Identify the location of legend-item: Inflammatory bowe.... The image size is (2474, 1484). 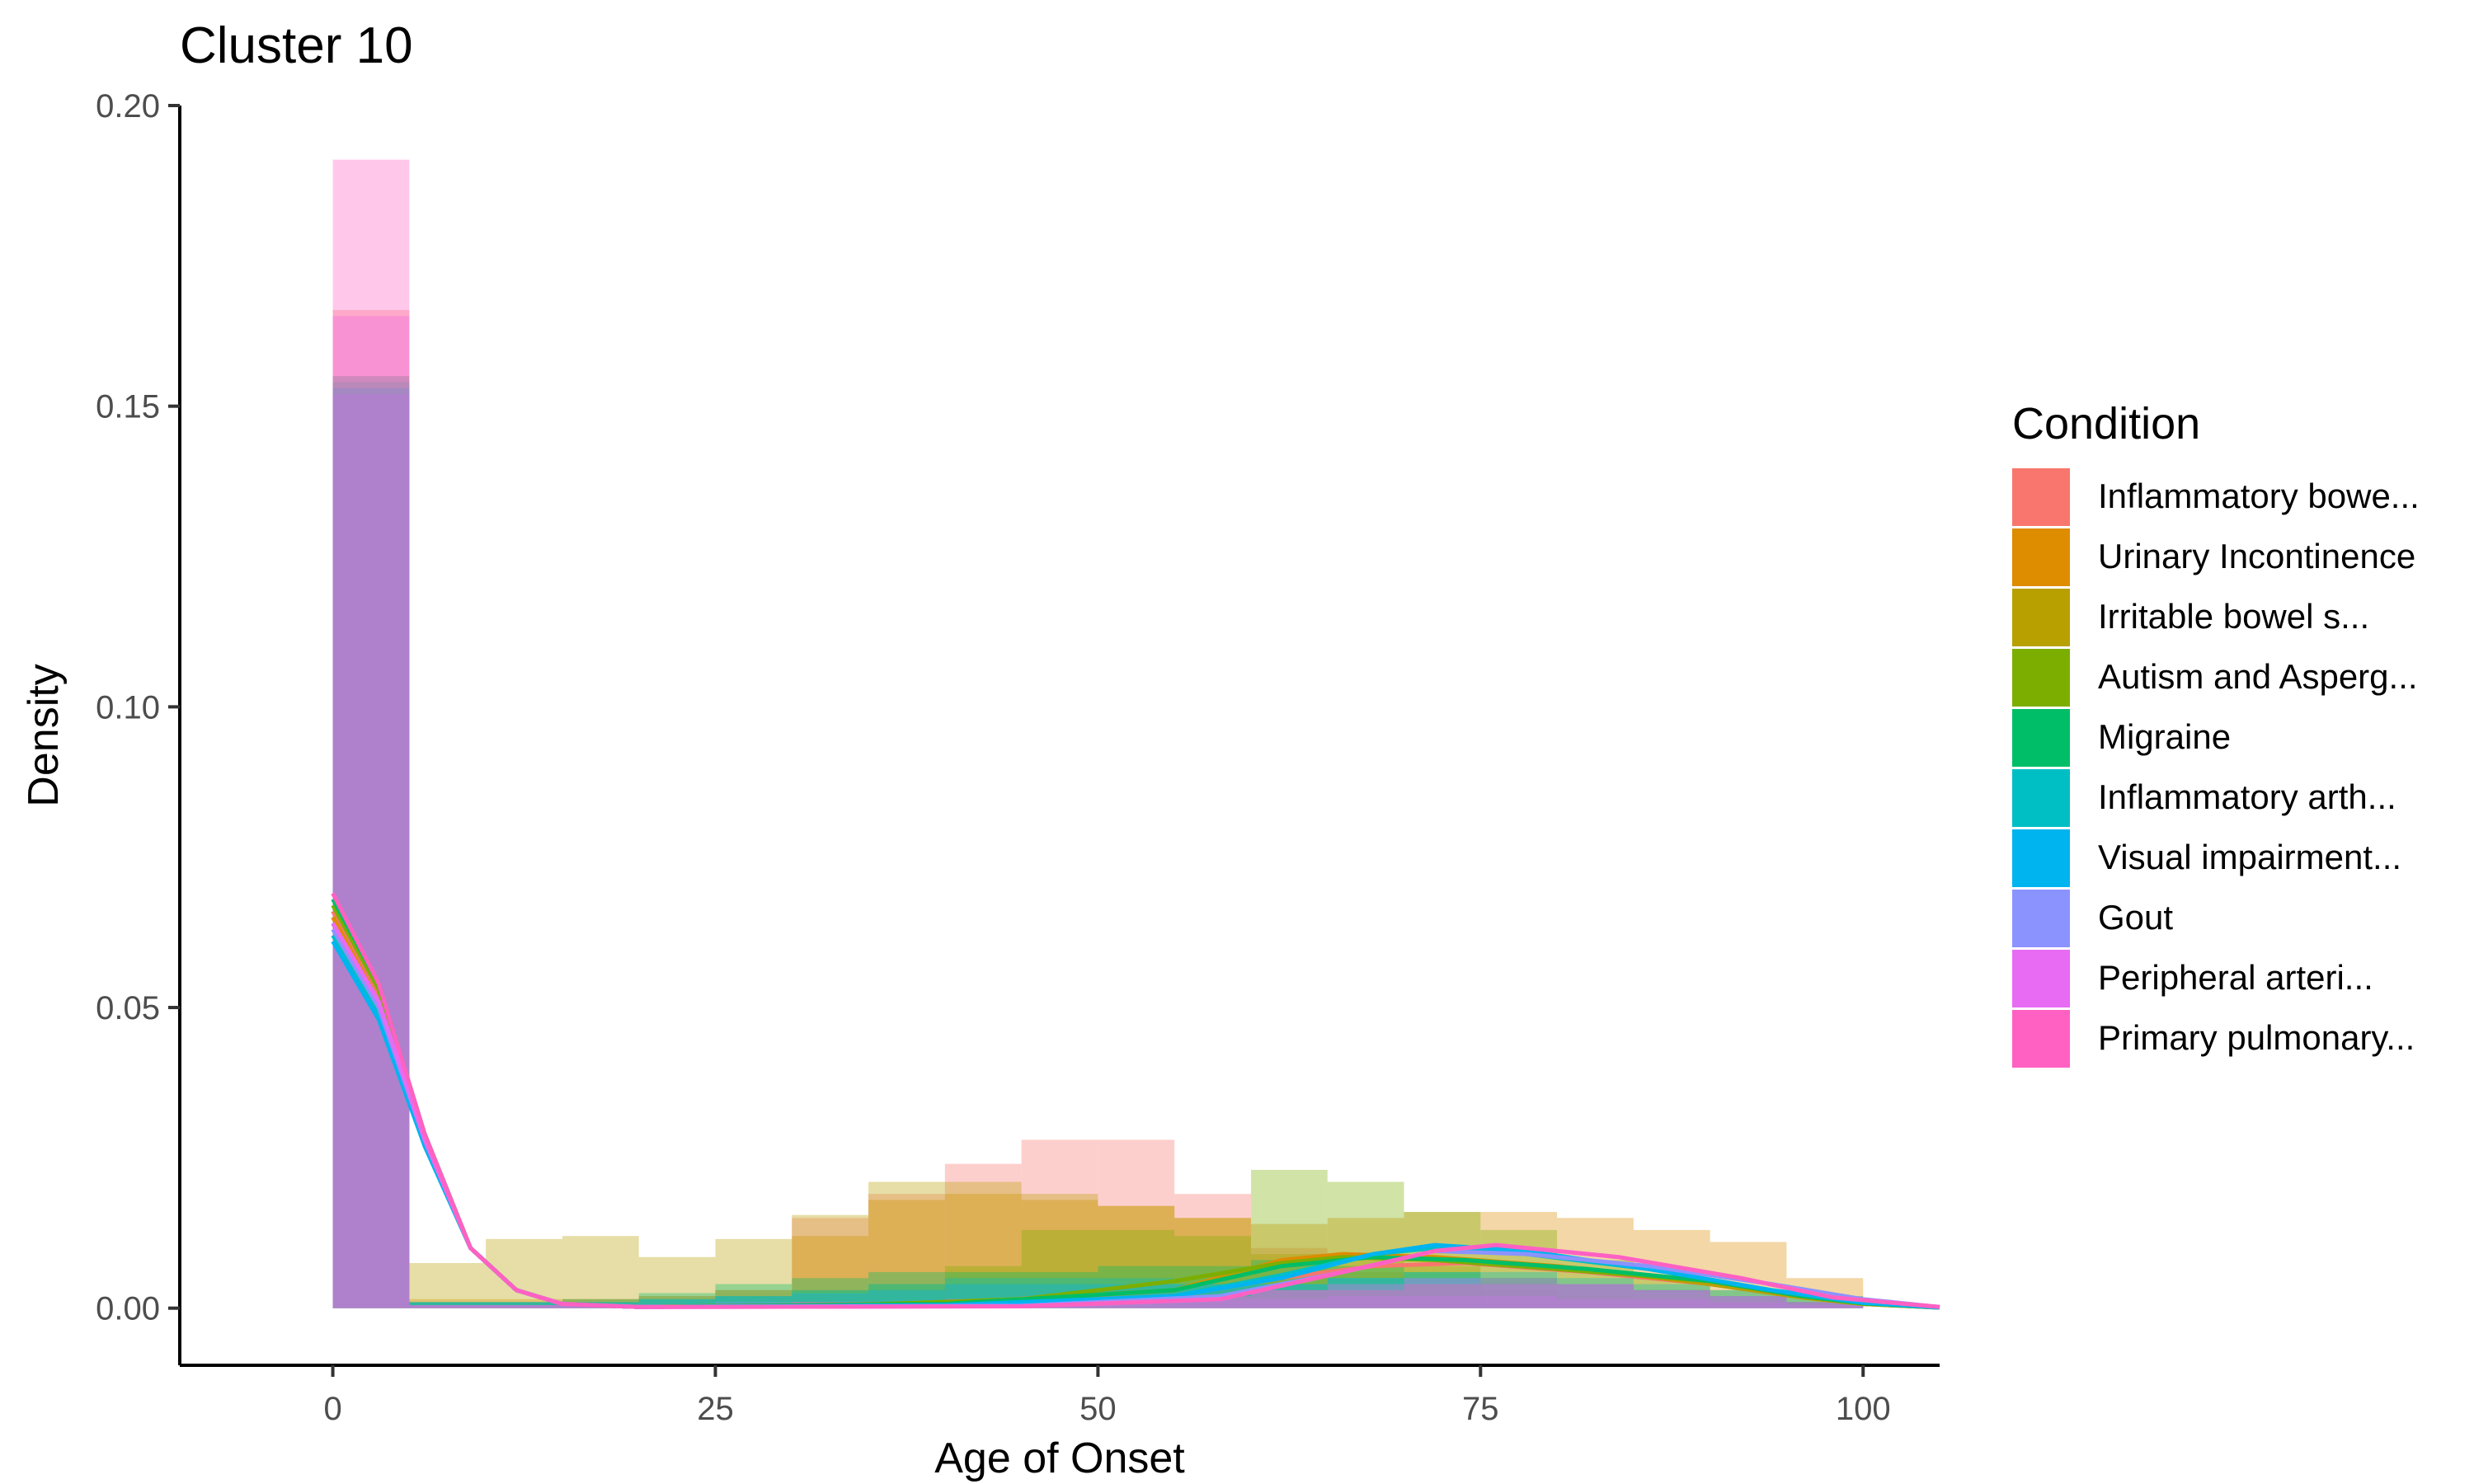
(2216, 497).